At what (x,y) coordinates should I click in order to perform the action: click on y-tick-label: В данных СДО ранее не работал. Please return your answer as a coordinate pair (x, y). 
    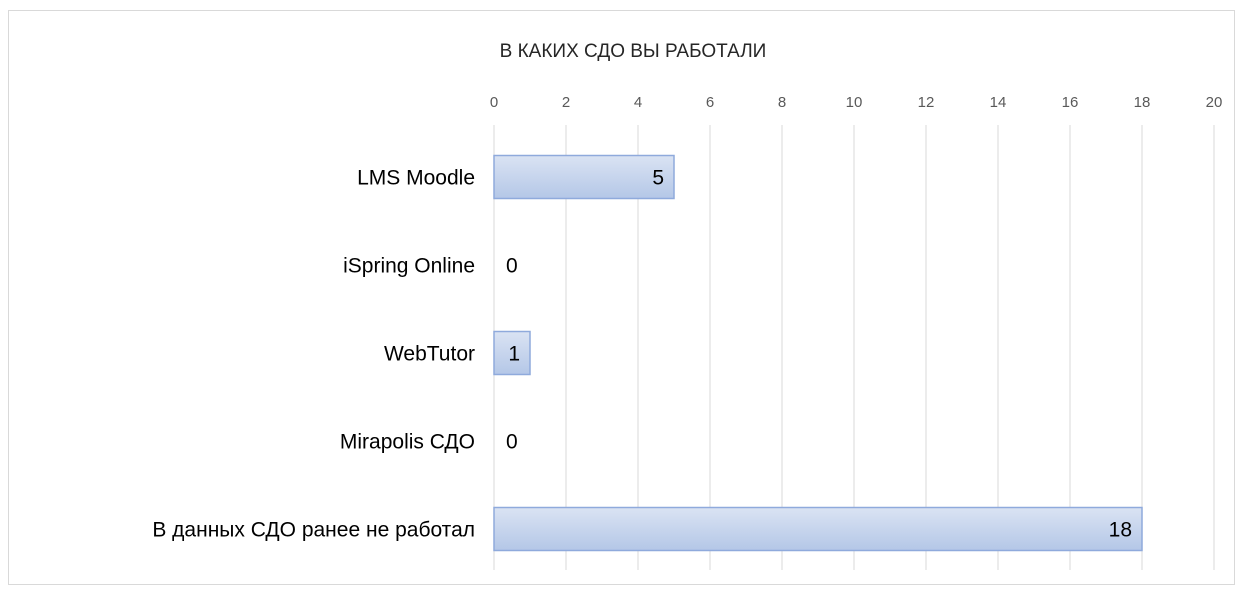
    Looking at the image, I should click on (313, 530).